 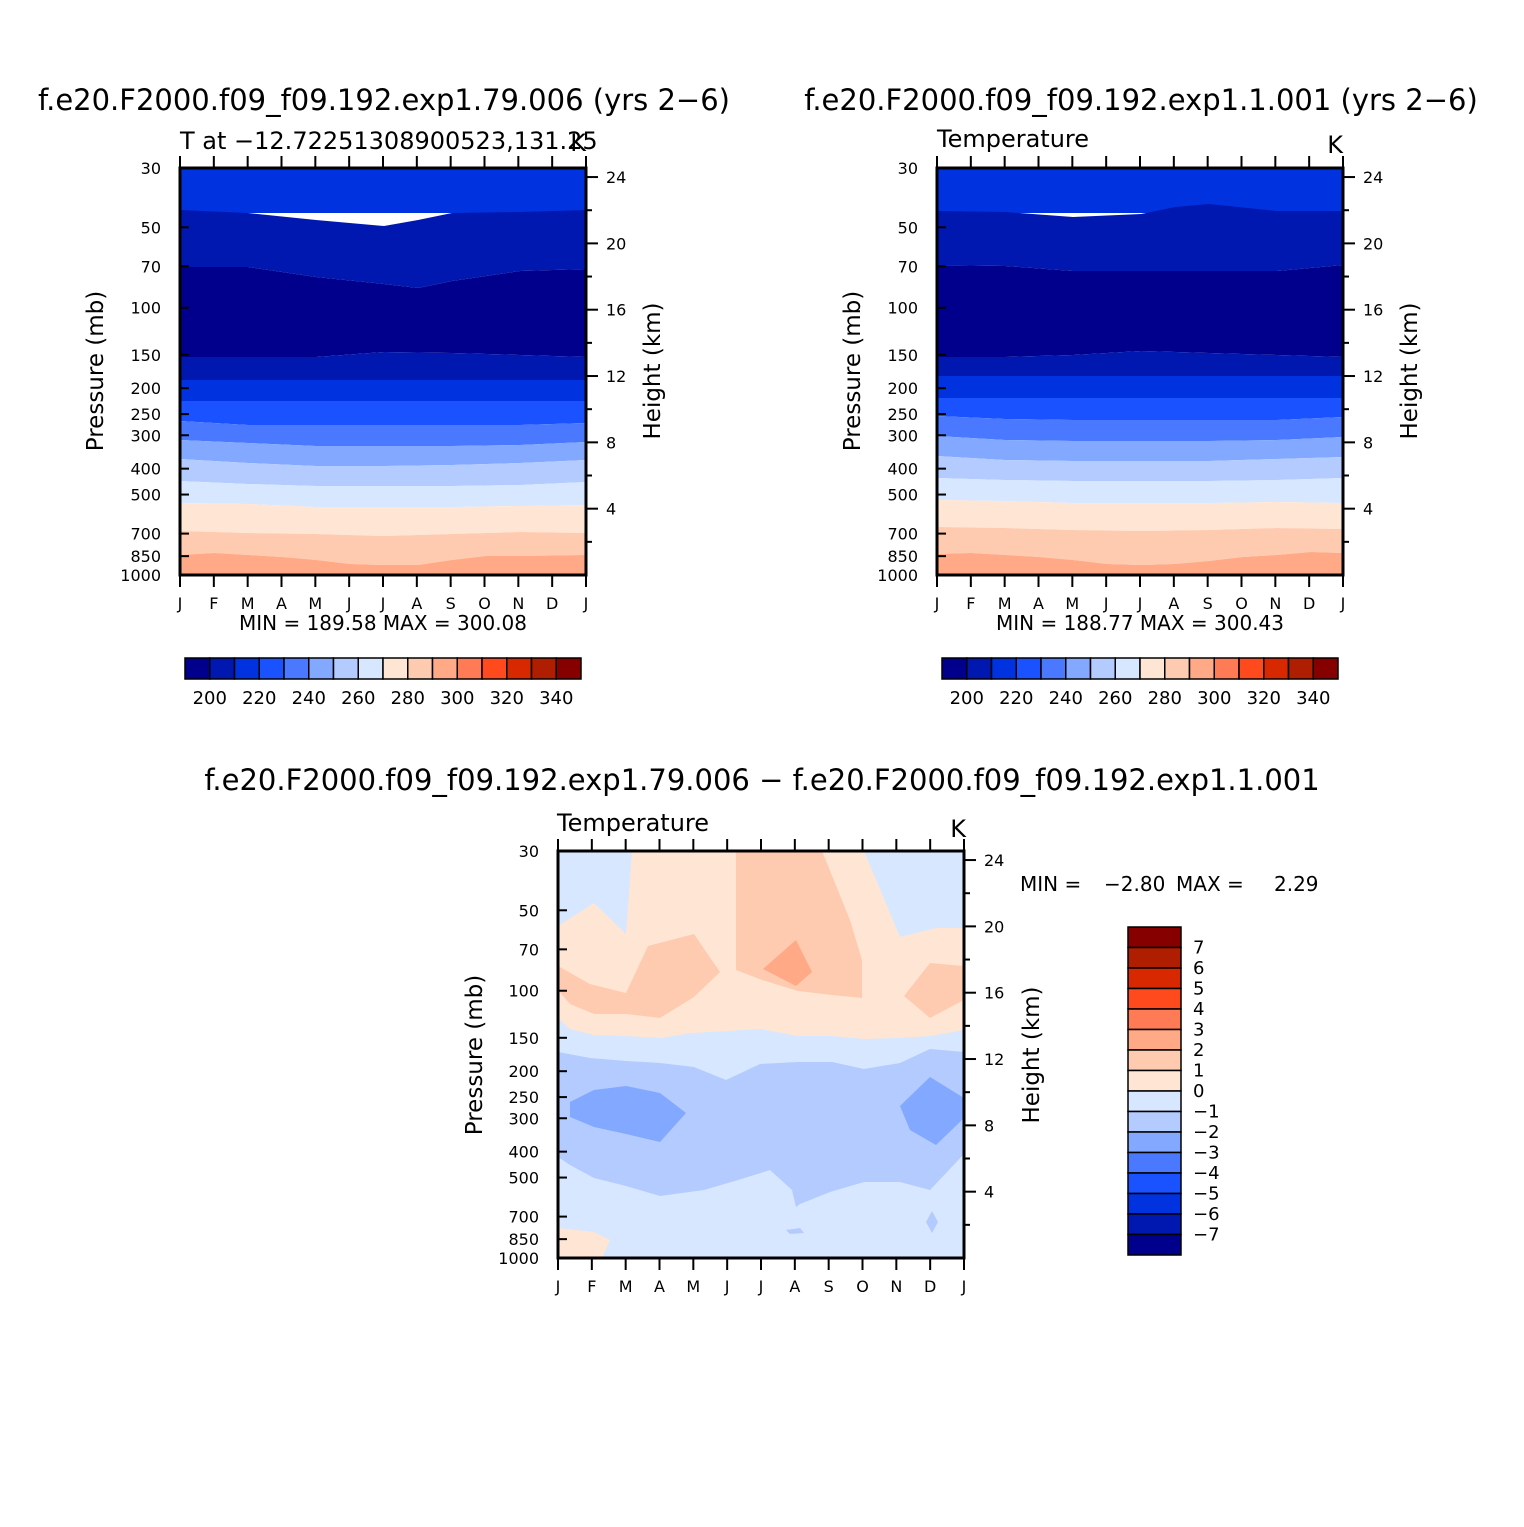 I want to click on p2-htick-label-16: 16, so click(x=1373, y=310).